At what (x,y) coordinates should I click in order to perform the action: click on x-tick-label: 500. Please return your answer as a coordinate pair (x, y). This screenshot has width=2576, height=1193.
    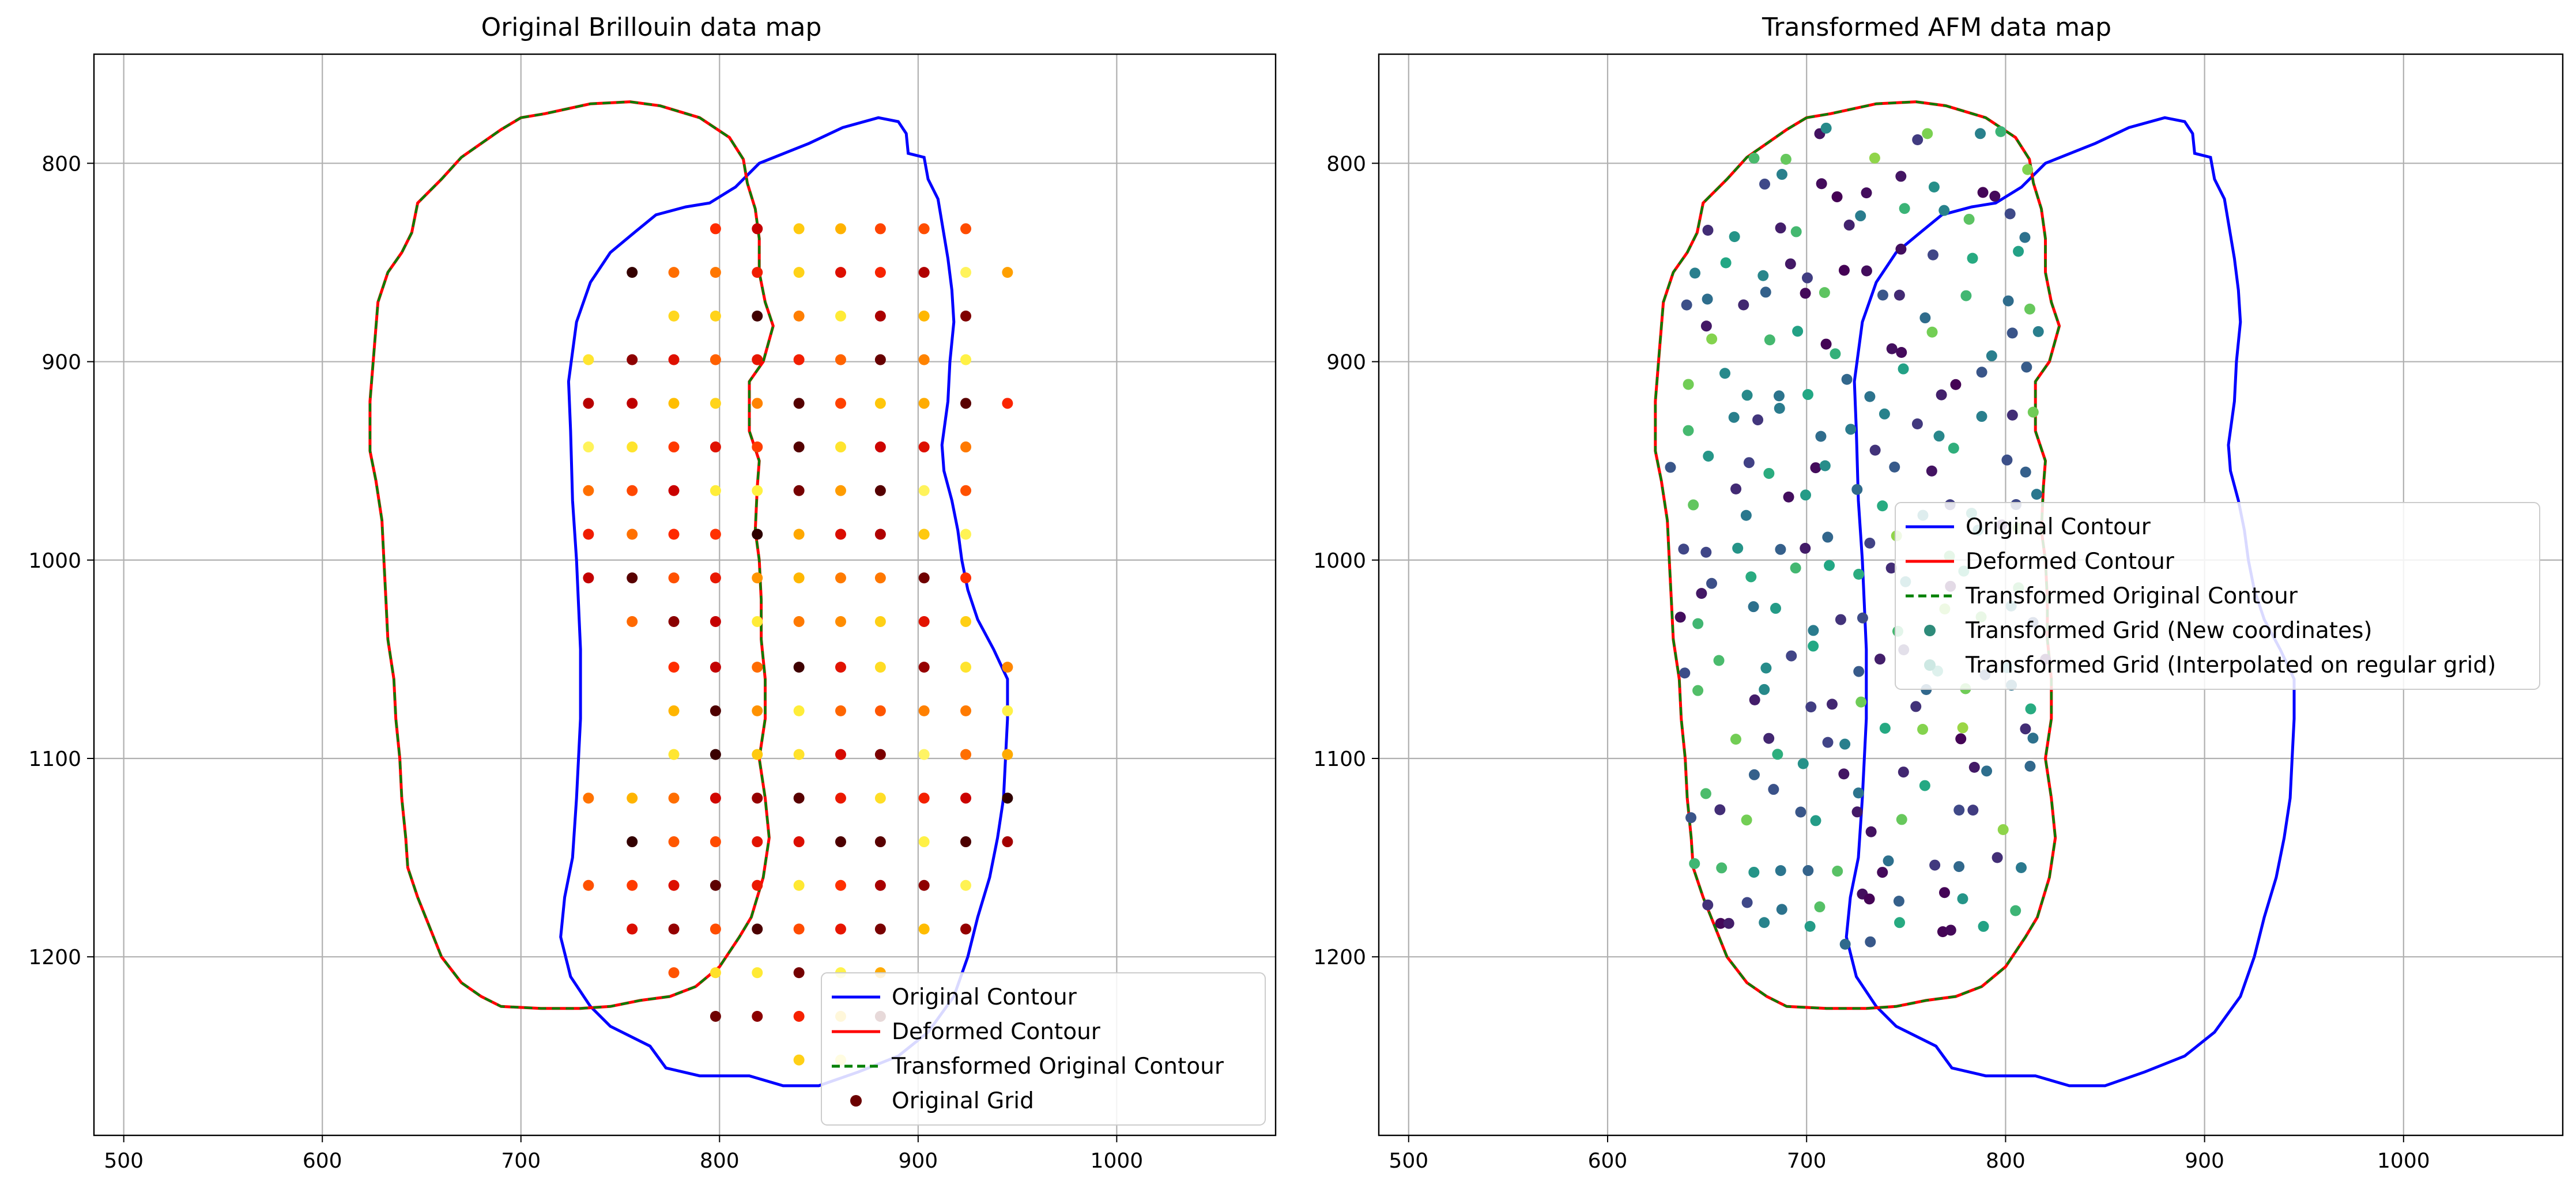
    Looking at the image, I should click on (124, 1161).